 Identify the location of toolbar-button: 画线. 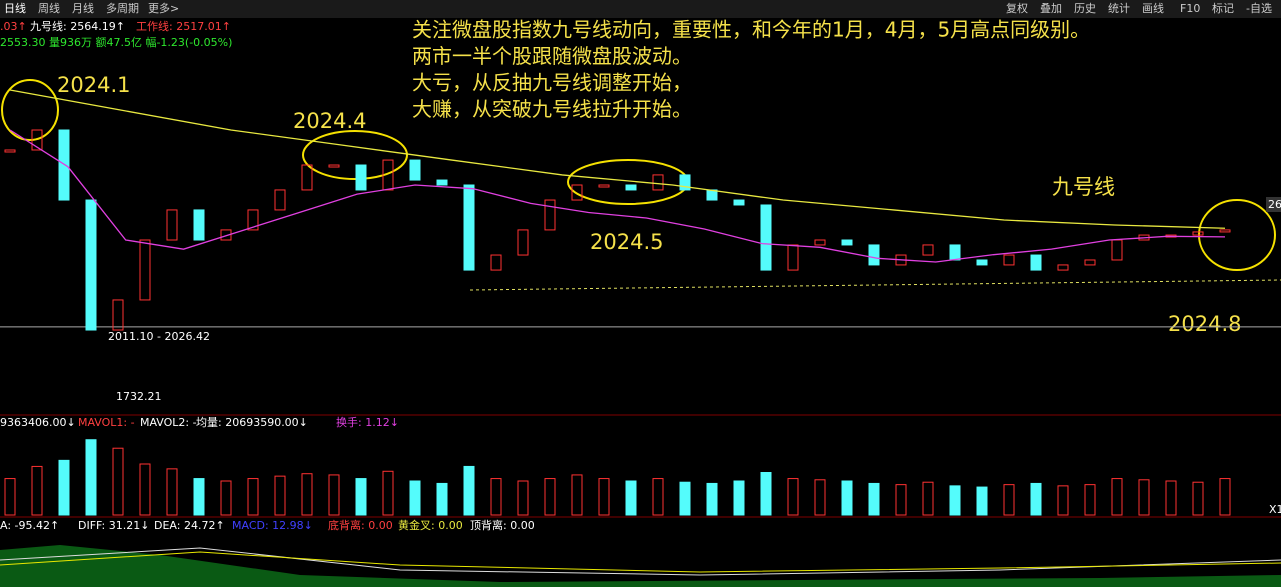
(1153, 8).